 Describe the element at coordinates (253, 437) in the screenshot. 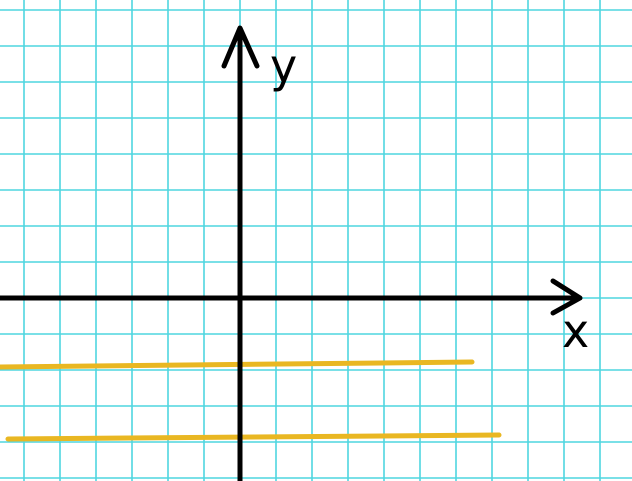

I see `horizontal-line-lower` at that location.